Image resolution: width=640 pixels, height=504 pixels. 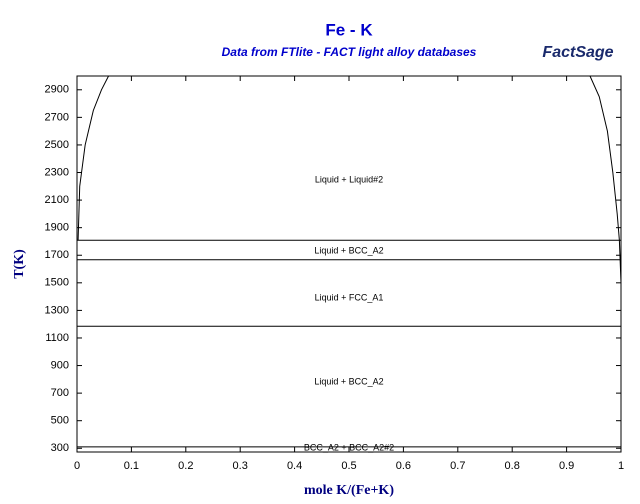 I want to click on x-tick-label: 0.1, so click(x=131, y=466).